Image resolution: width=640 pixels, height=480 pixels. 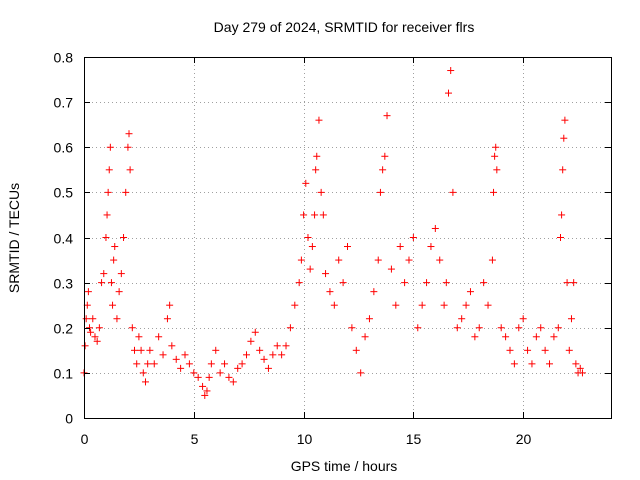 What do you see at coordinates (64, 58) in the screenshot?
I see `y-tick-label: 0.8` at bounding box center [64, 58].